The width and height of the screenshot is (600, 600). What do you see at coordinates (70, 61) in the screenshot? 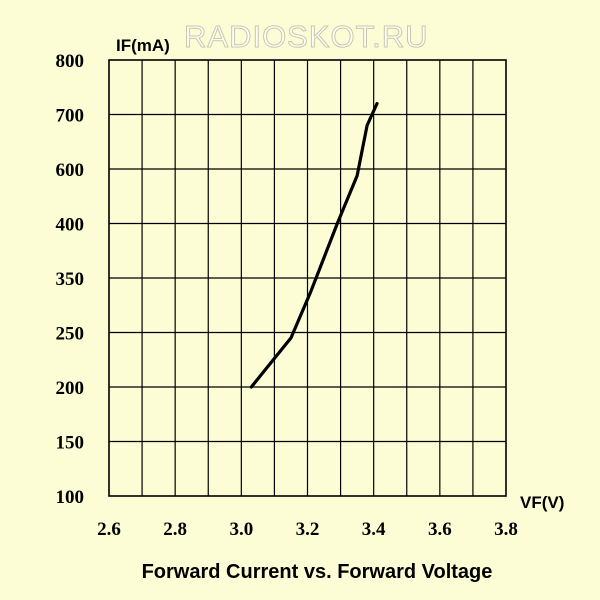
I see `y-tick-label: 800` at bounding box center [70, 61].